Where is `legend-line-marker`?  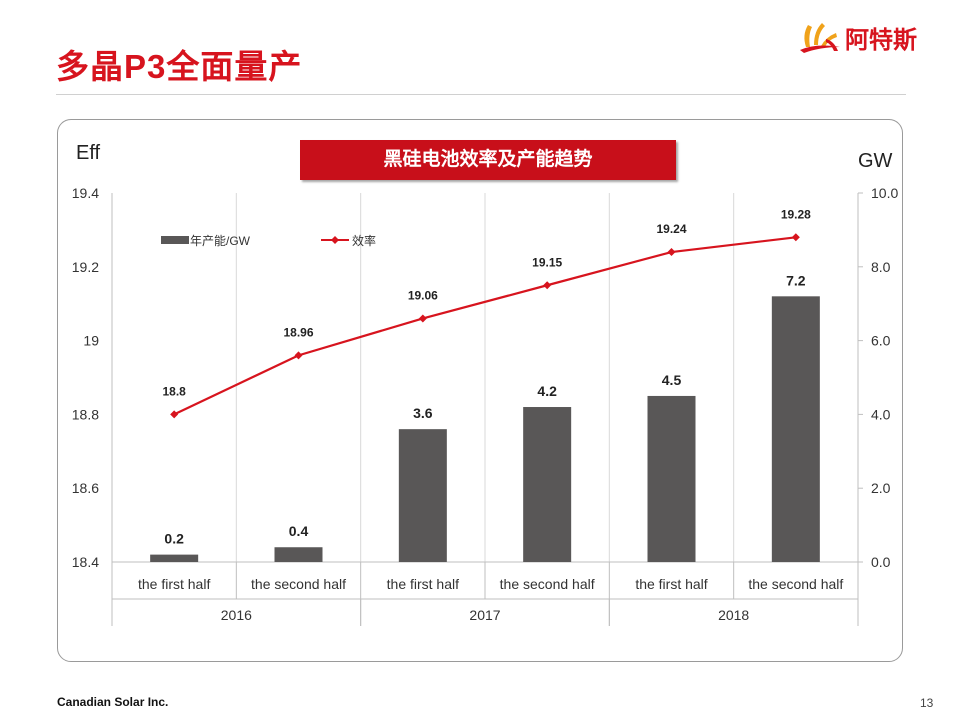
legend-line-marker is located at coordinates (335, 240).